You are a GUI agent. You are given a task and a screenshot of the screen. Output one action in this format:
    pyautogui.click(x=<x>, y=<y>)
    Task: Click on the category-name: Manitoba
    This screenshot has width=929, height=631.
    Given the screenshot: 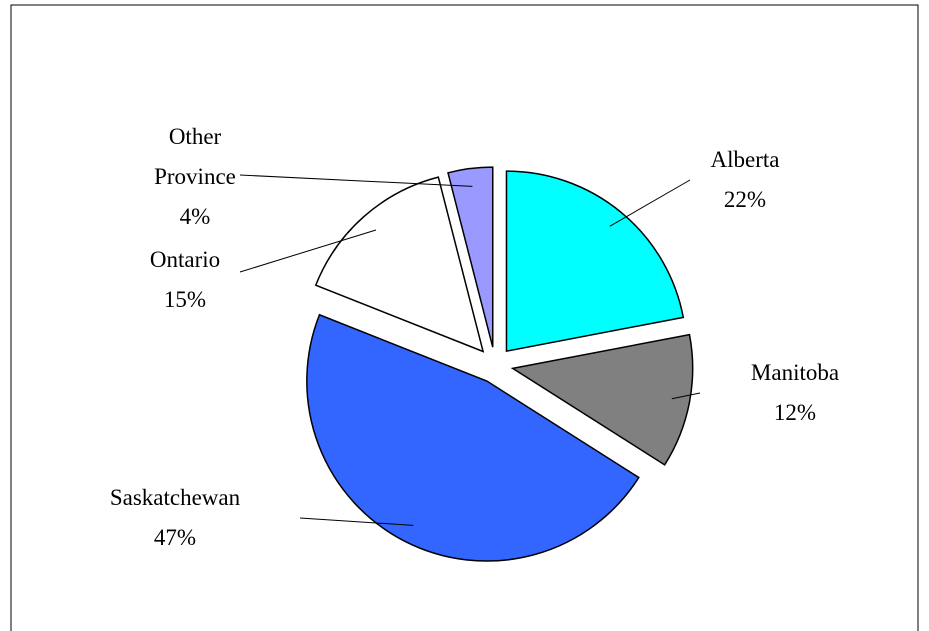 What is the action you would take?
    pyautogui.click(x=795, y=372)
    